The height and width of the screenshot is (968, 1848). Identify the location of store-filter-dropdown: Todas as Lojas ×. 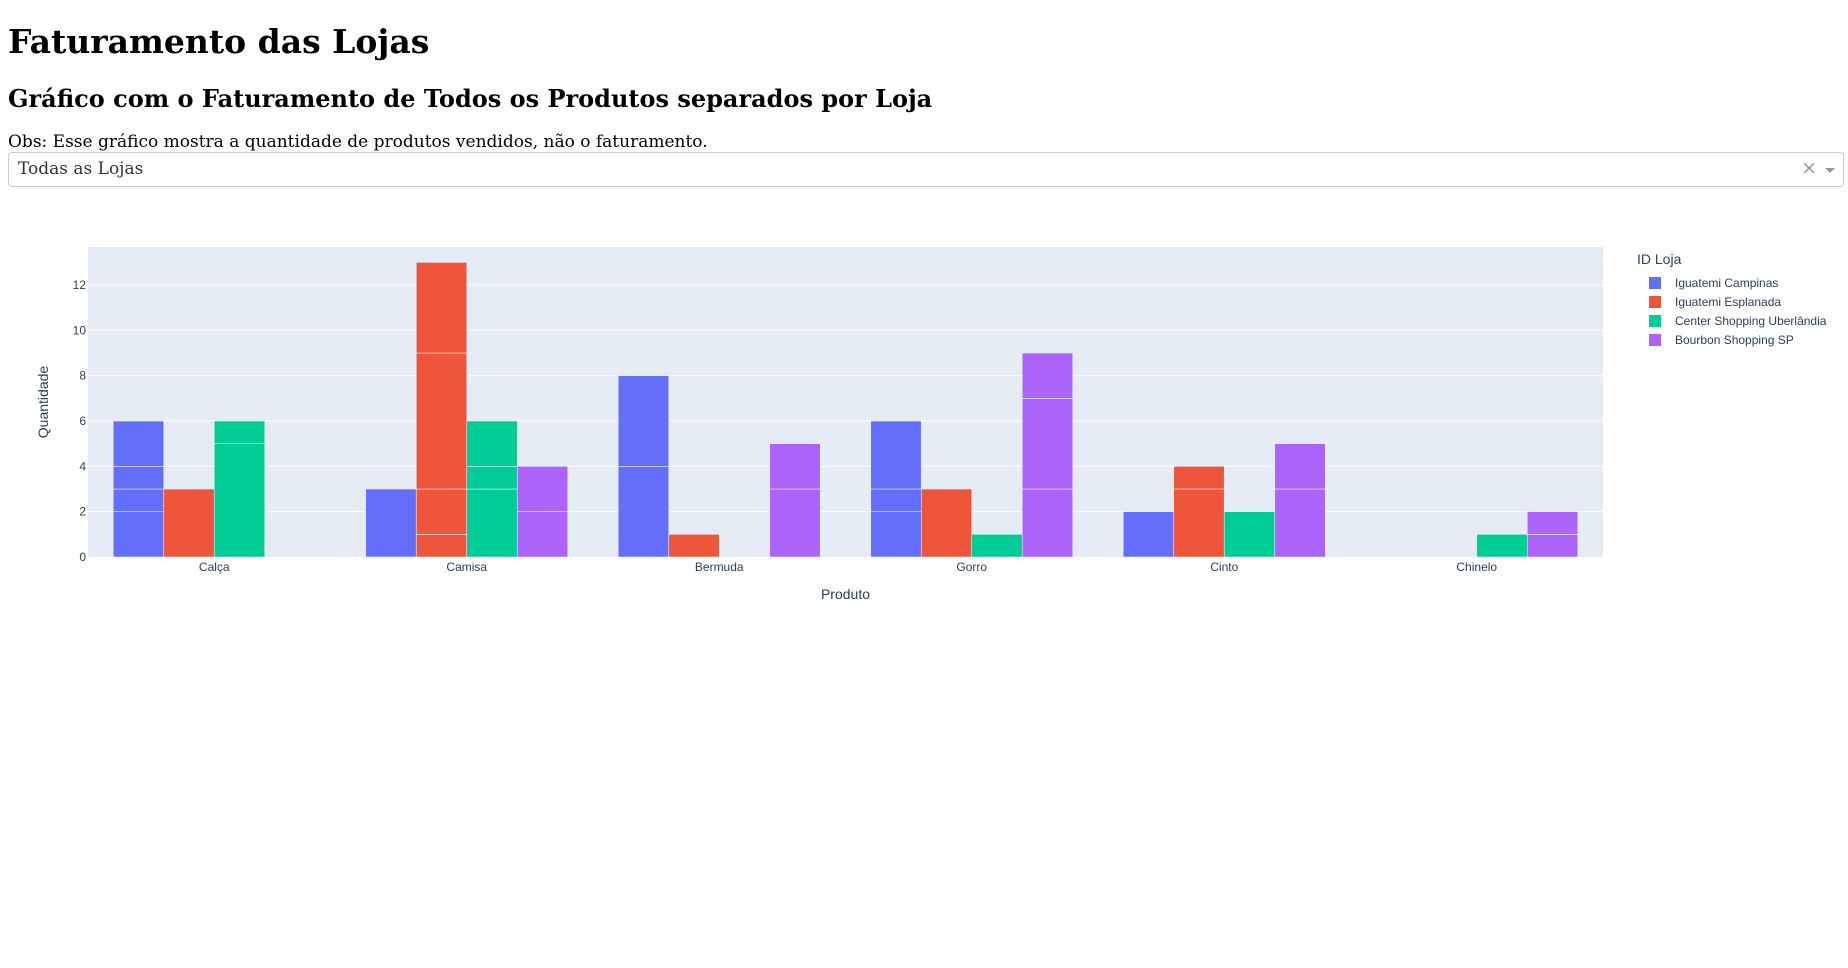
(926, 169).